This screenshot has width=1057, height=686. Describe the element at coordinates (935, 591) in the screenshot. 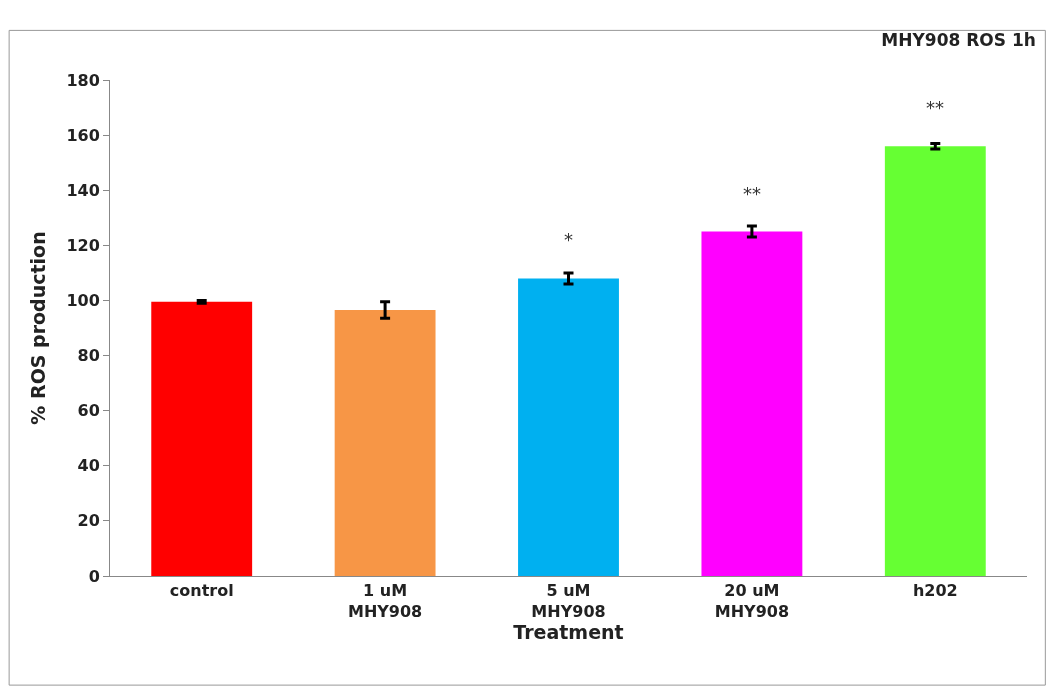

I see `x-tick-label: h202` at that location.